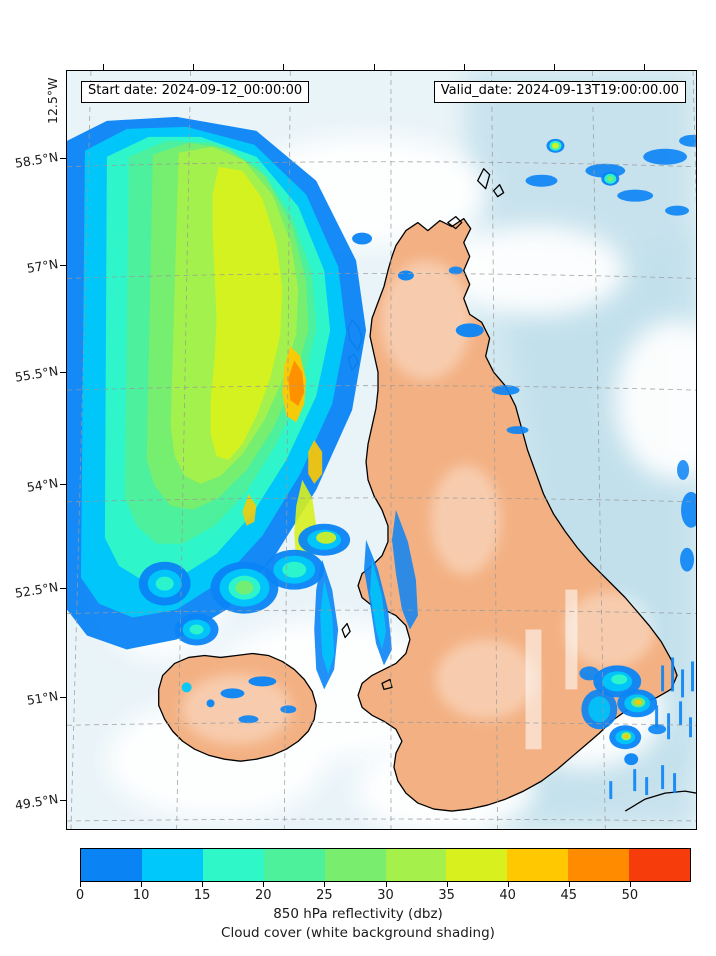 The height and width of the screenshot is (956, 716). Describe the element at coordinates (42, 698) in the screenshot. I see `latitude-tick-label: 51°N` at that location.